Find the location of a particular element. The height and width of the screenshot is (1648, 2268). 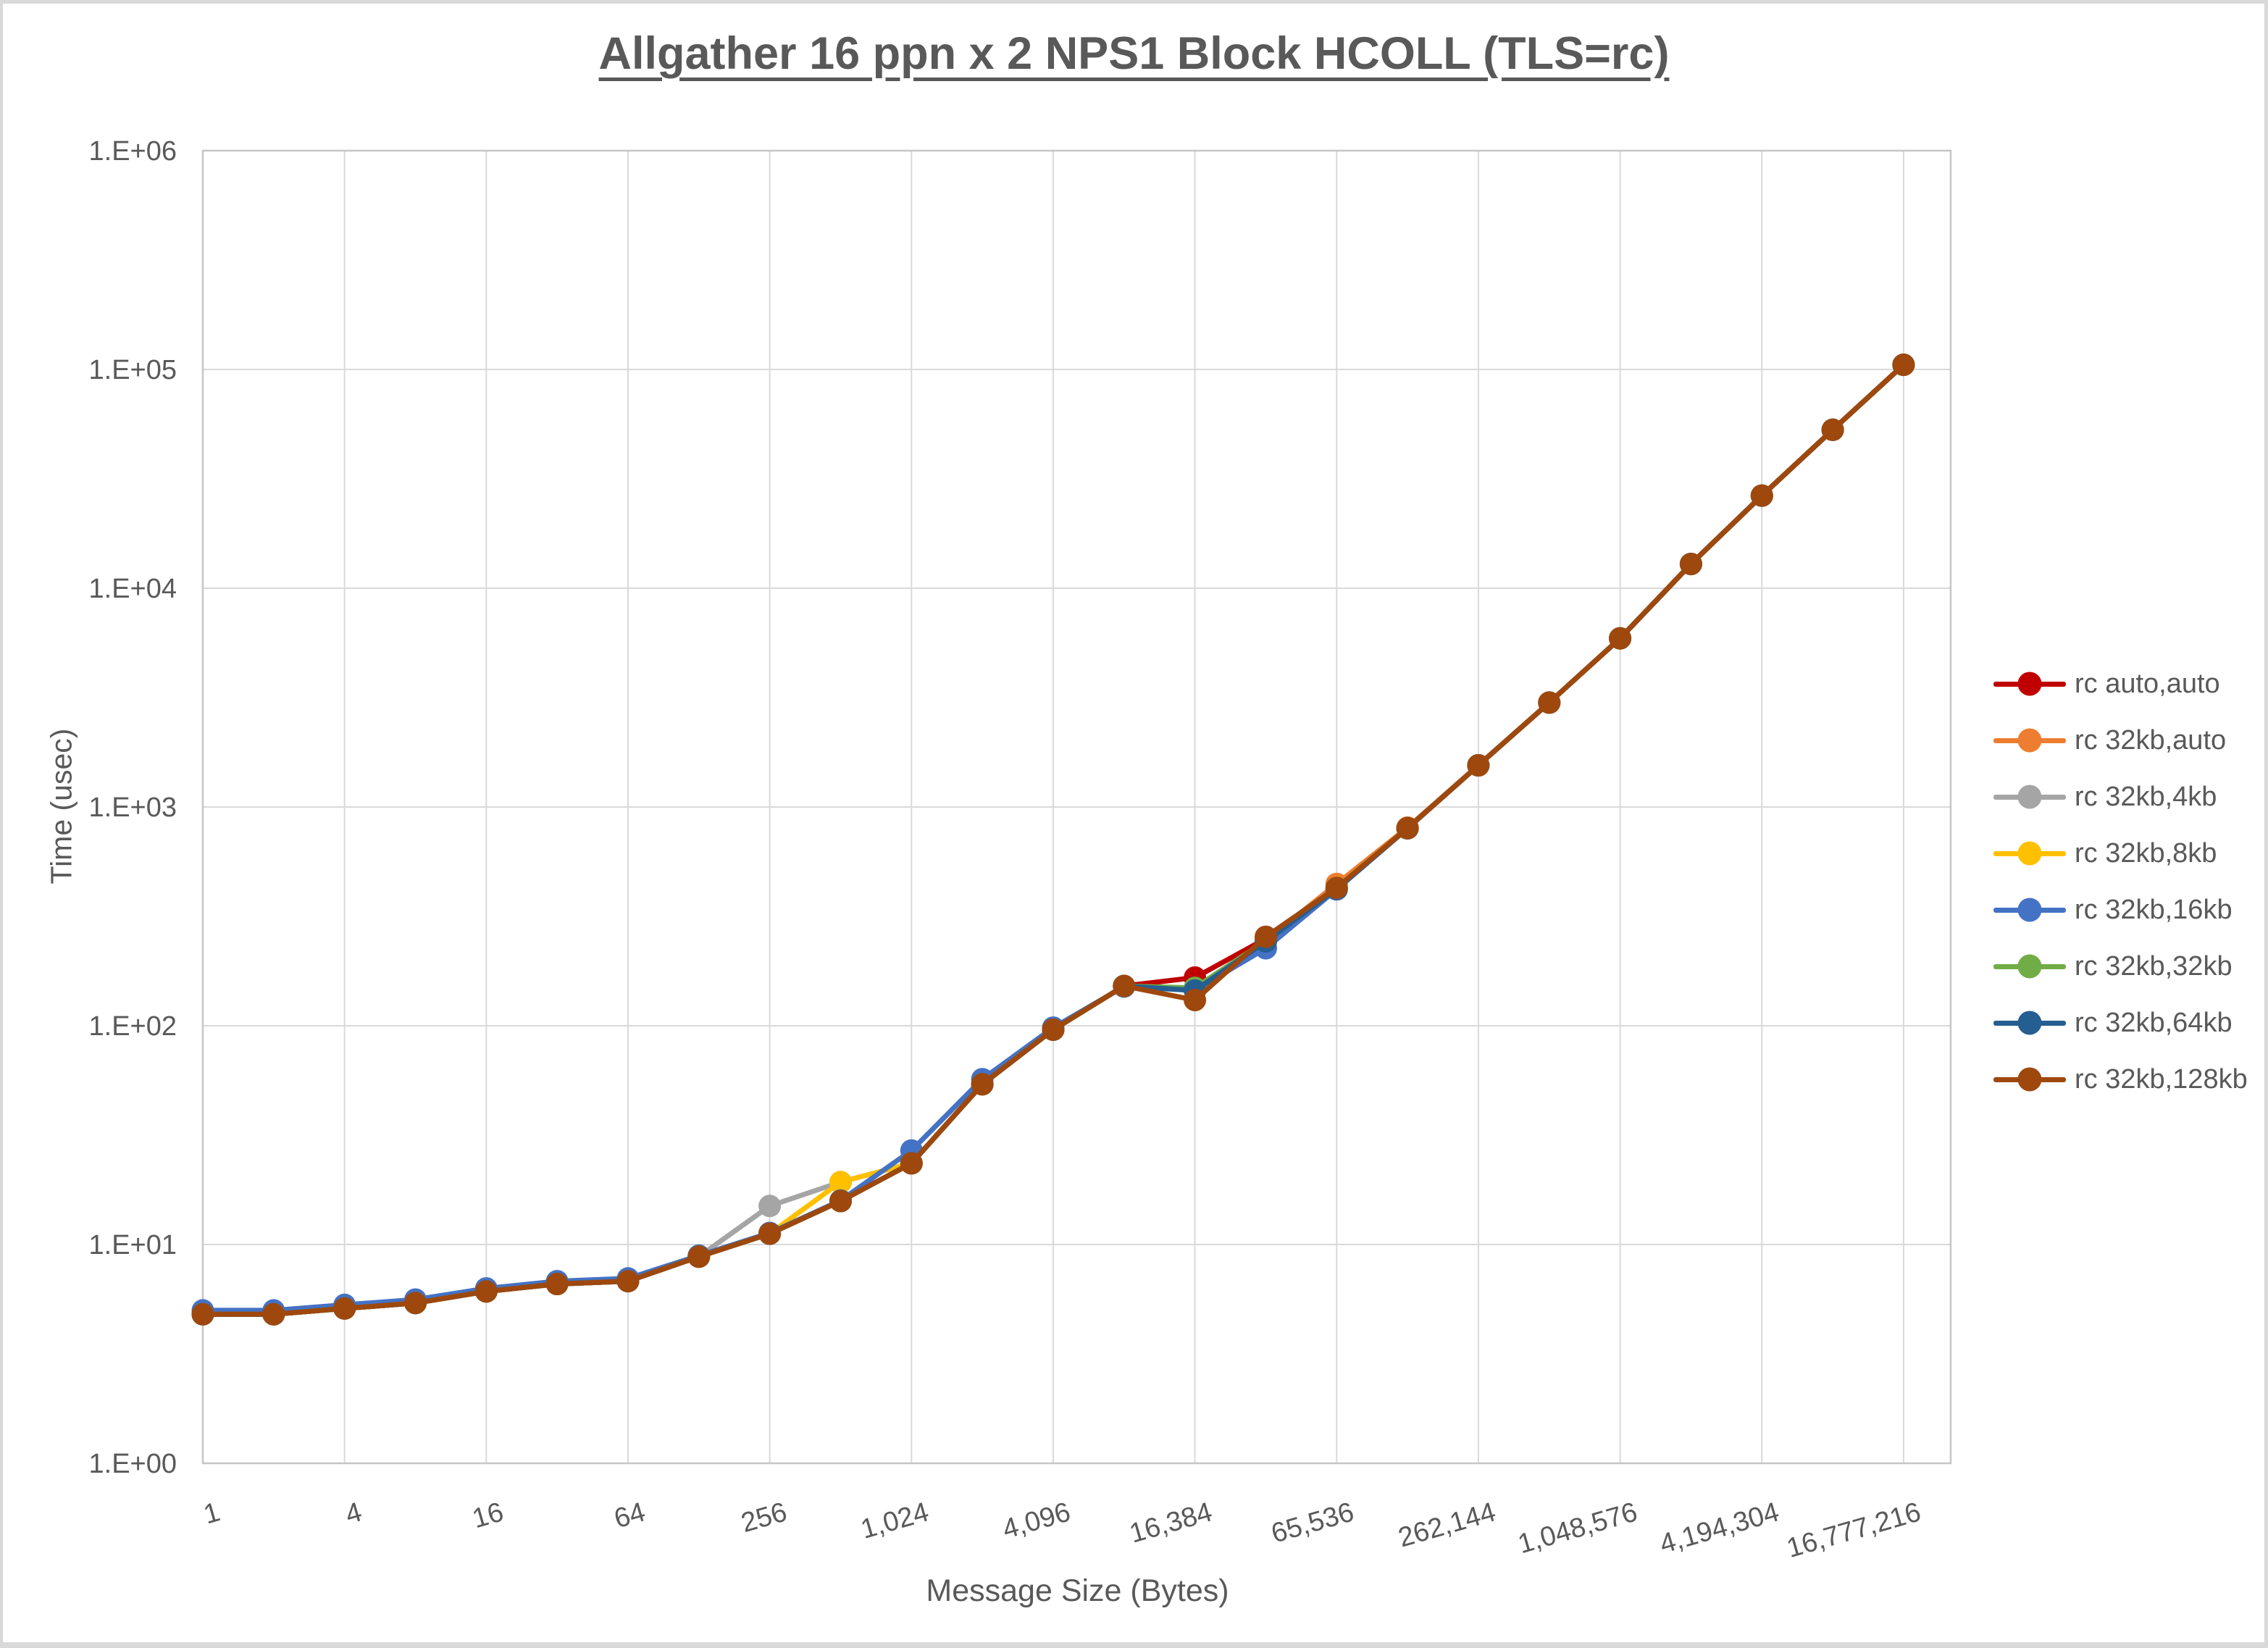

legend-label: rc 32kb,auto is located at coordinates (2151, 740).